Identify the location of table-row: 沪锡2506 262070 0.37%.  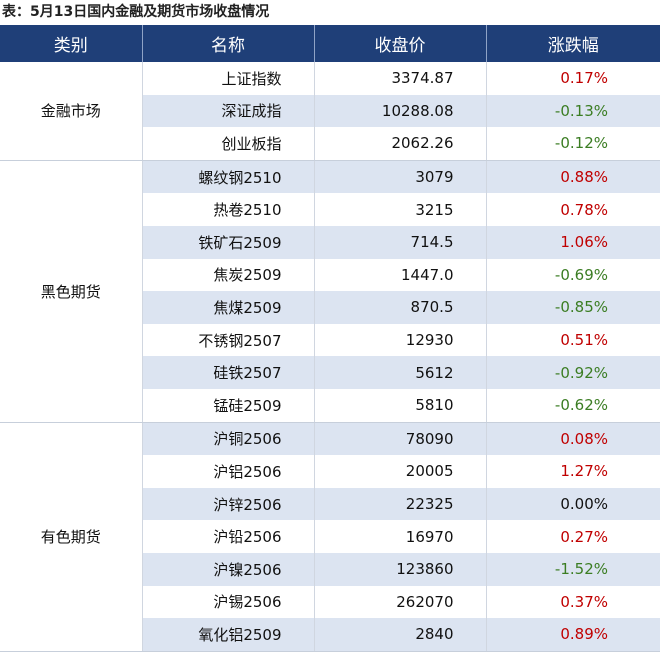
(330, 602).